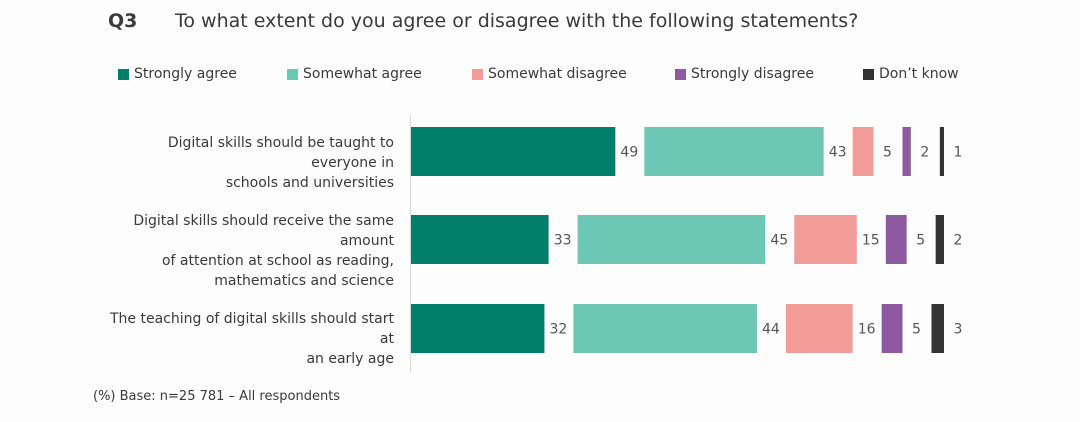  I want to click on row-label-2-line-3: mathematics and science, so click(304, 281).